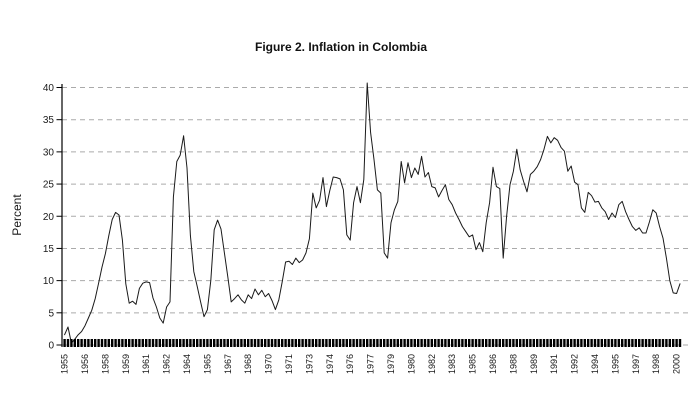 This screenshot has height=404, width=700. I want to click on y-tick-label: 25, so click(49, 185).